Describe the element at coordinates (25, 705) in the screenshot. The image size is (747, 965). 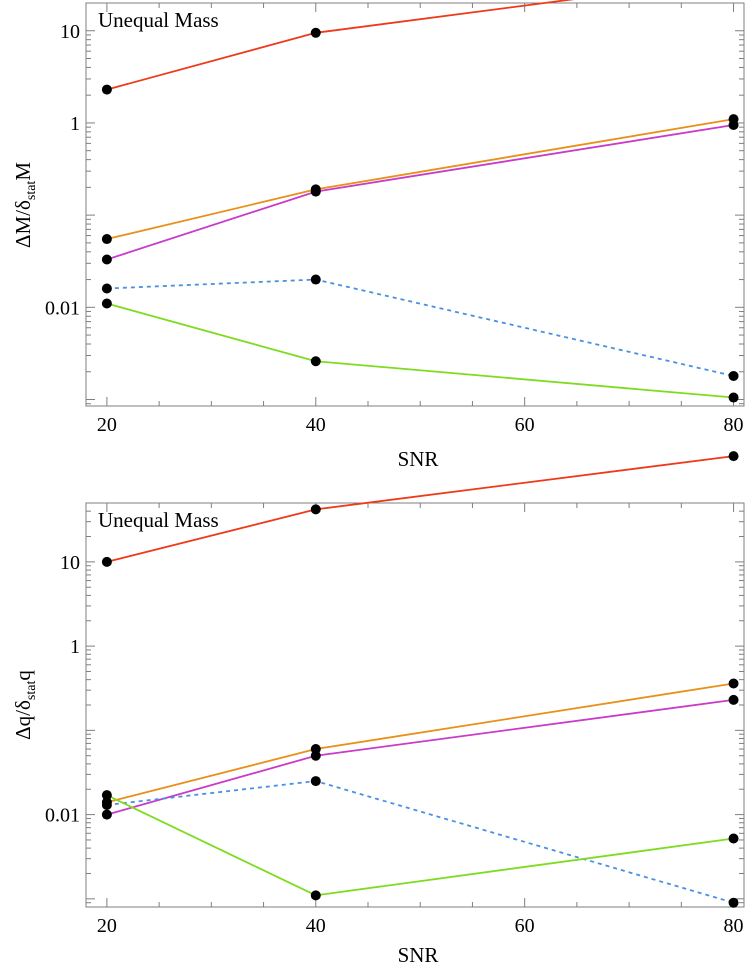
I see `y-axis-label: Δq/δstatq` at that location.